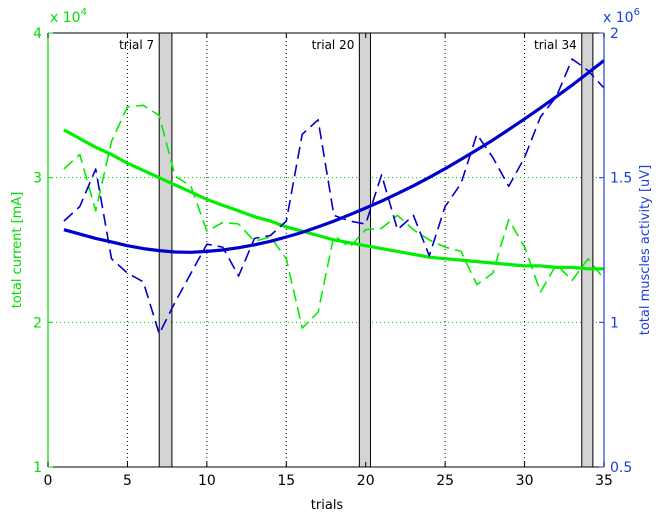  What do you see at coordinates (614, 323) in the screenshot?
I see `y-right-tick-label: 1` at bounding box center [614, 323].